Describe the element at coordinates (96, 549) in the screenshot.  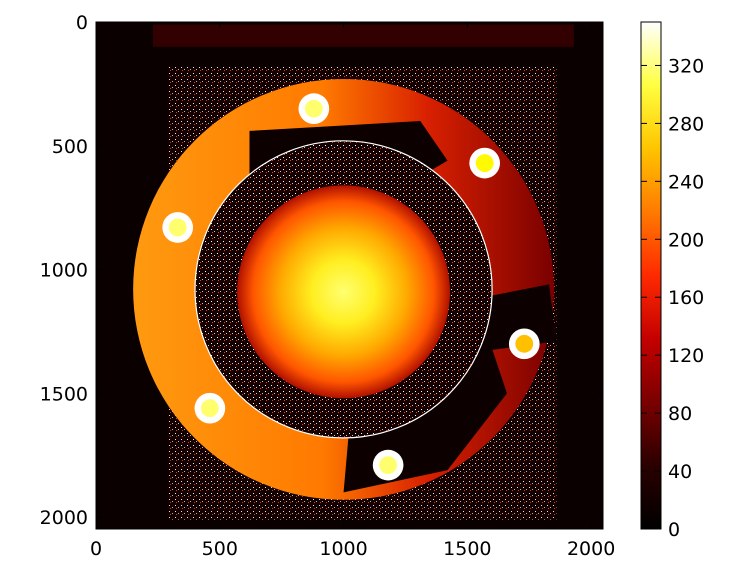
I see `x-tick-label-0: 0` at that location.